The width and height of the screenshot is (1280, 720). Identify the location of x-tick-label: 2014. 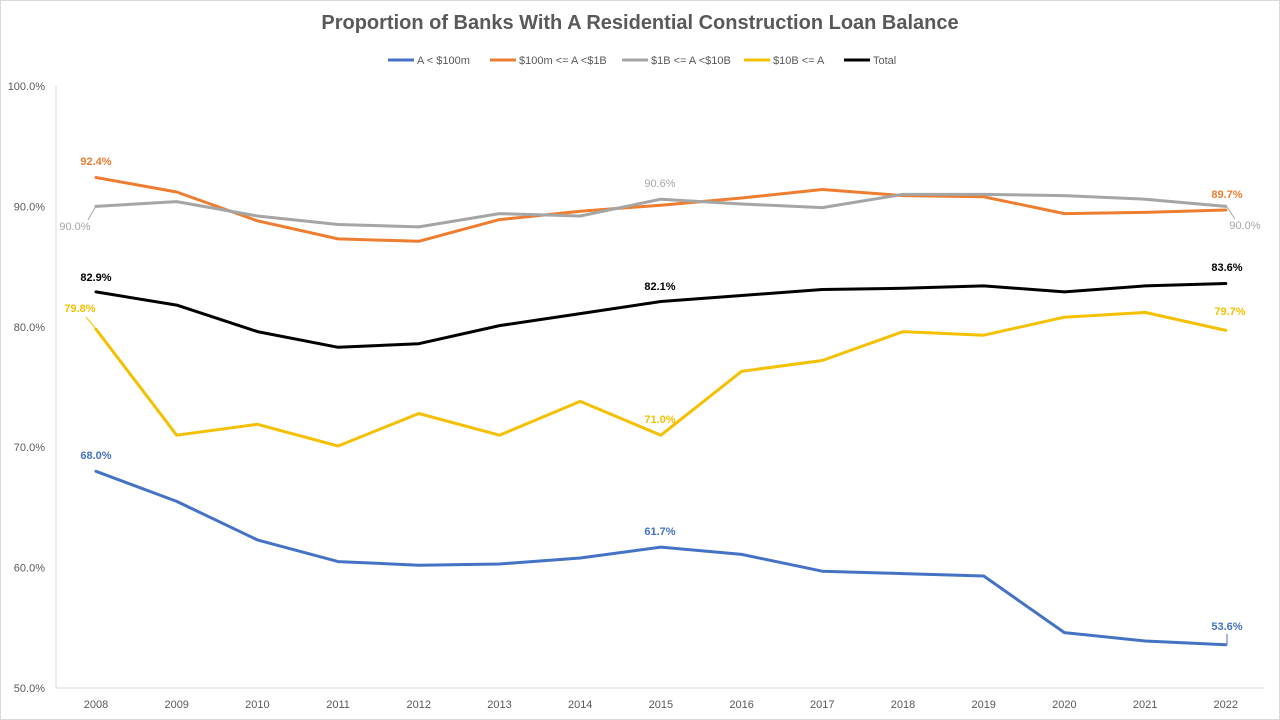
(580, 705).